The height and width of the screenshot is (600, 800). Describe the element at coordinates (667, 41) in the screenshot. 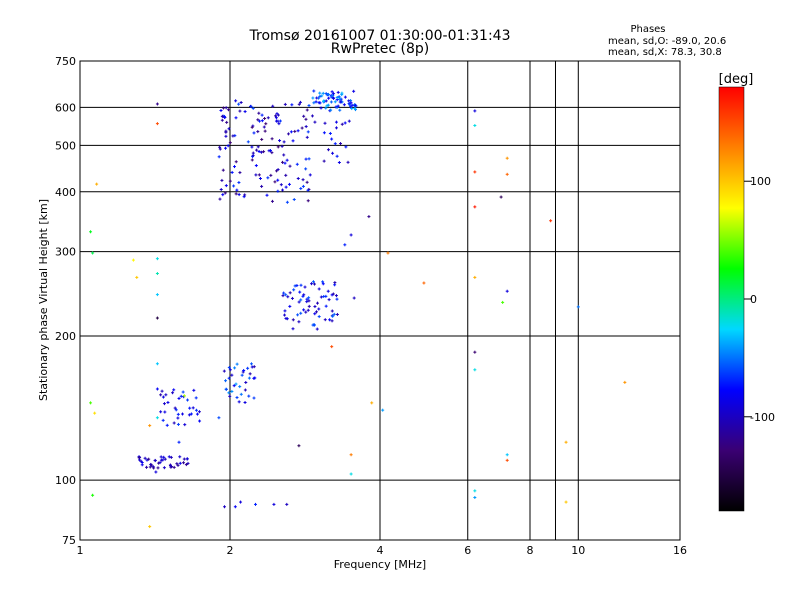

I see `stats-line-o: mean, sd,O: -89.0, 20.6` at that location.